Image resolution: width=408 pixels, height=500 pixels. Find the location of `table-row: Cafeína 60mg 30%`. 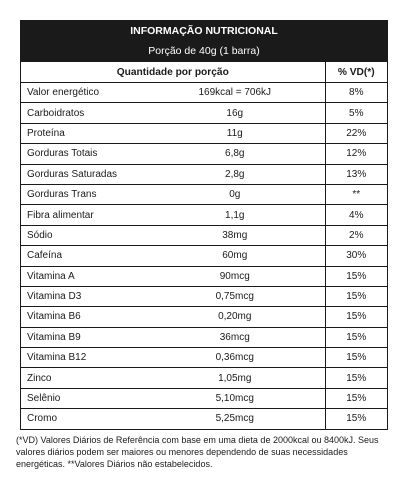

table-row: Cafeína 60mg 30% is located at coordinates (204, 256).